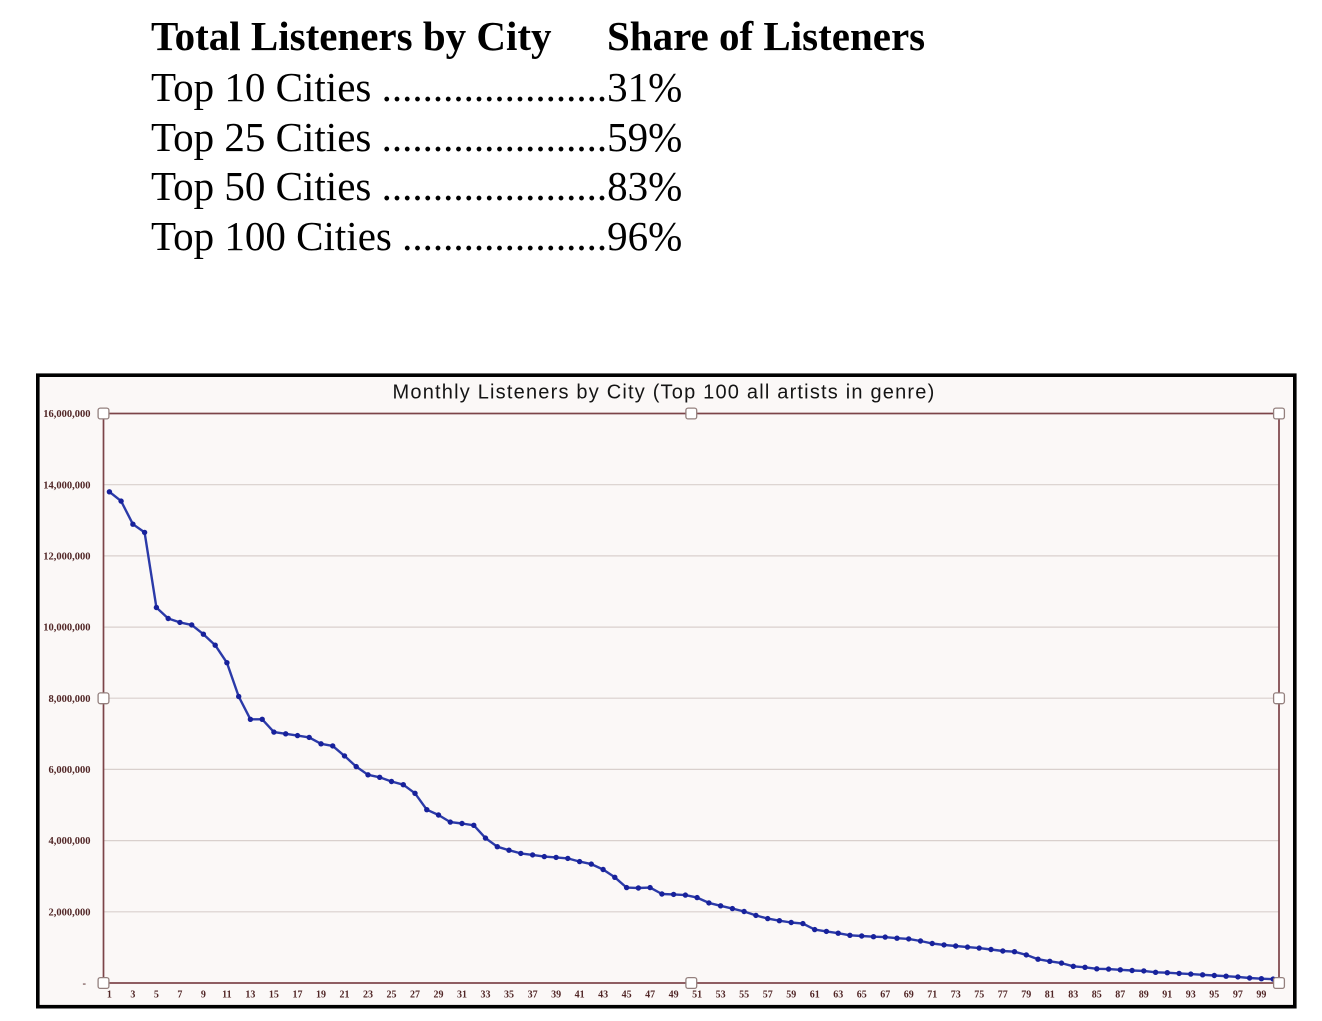  Describe the element at coordinates (70, 912) in the screenshot. I see `svg-text: 2,000,000` at that location.